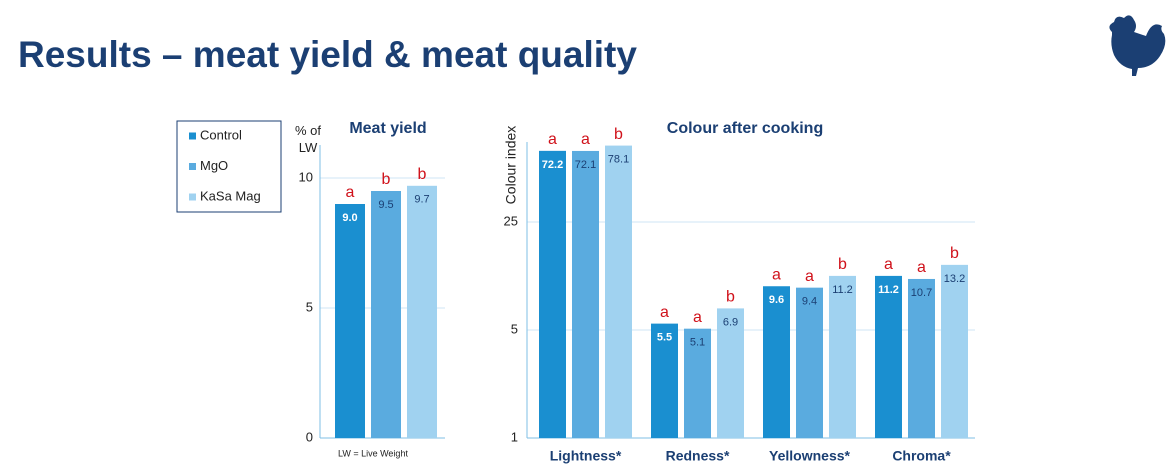  Describe the element at coordinates (327, 54) in the screenshot. I see `slide-title: Results – meat yield & meat quality` at that location.